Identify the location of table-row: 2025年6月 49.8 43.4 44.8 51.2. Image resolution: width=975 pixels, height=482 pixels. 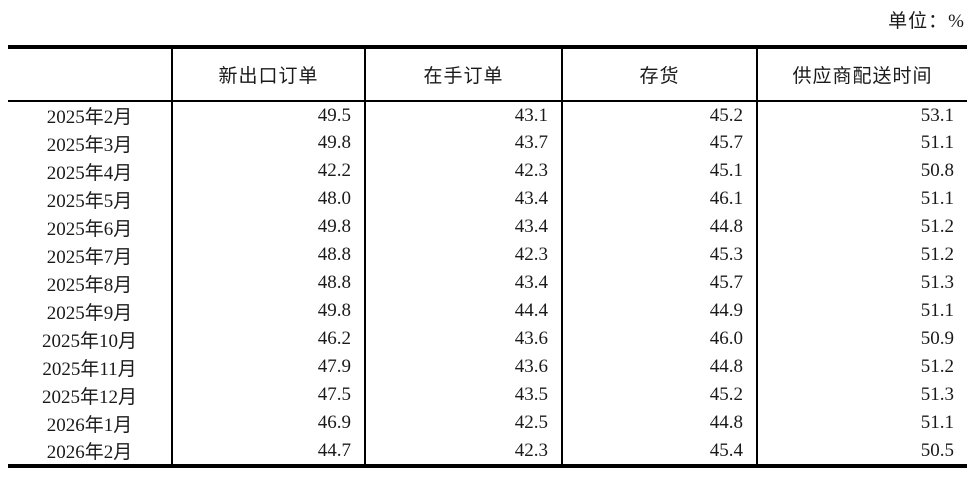
(487, 227).